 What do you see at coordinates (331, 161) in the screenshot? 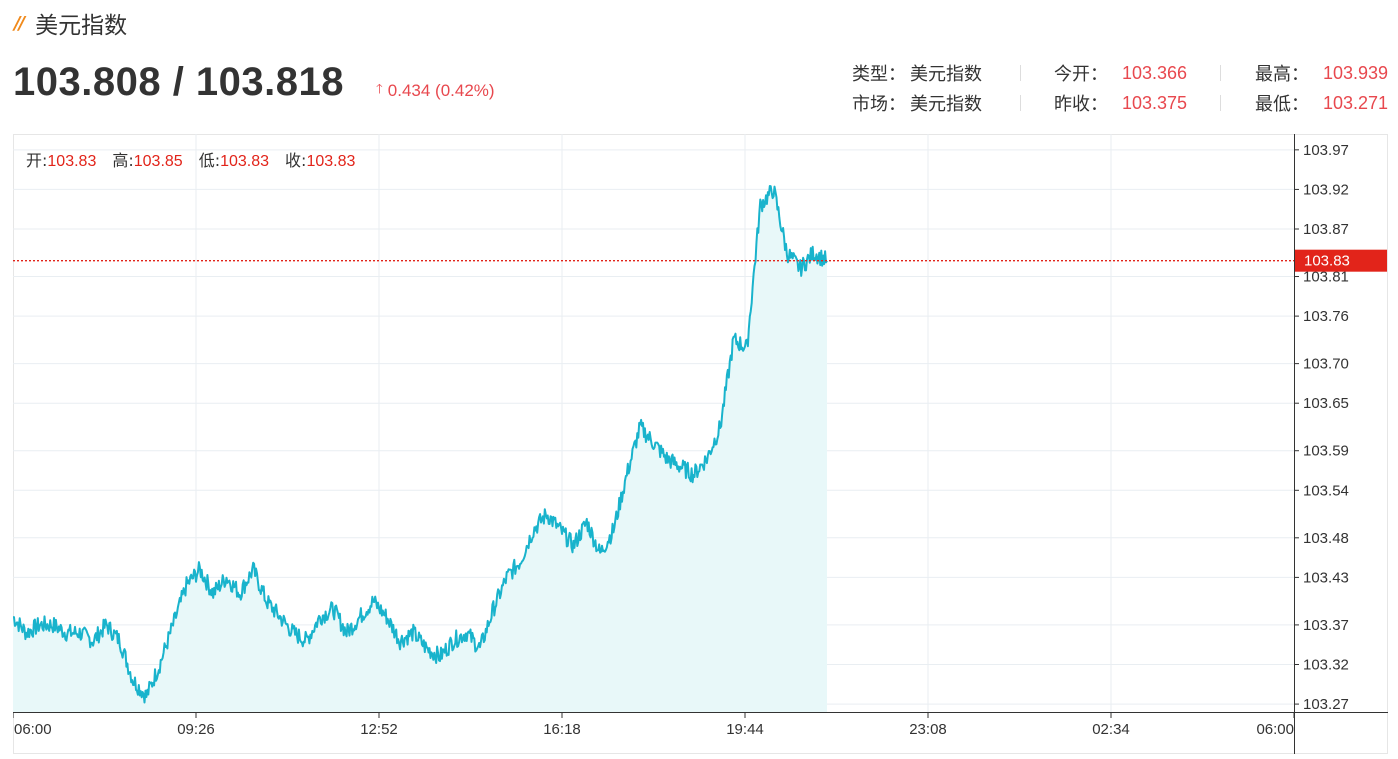
I see `ohlc-close-value: 103.83` at bounding box center [331, 161].